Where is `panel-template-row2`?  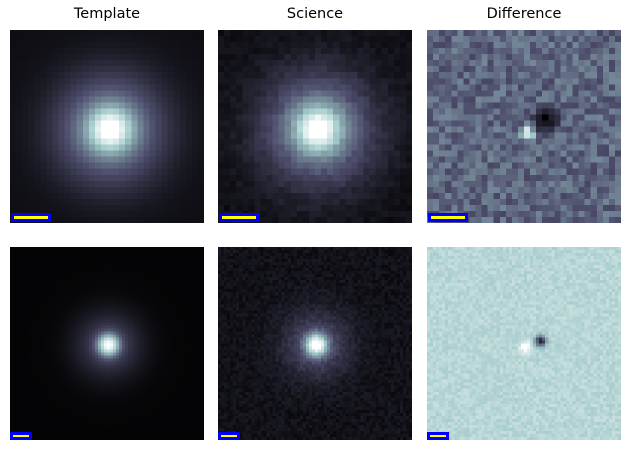 panel-template-row2 is located at coordinates (107, 343).